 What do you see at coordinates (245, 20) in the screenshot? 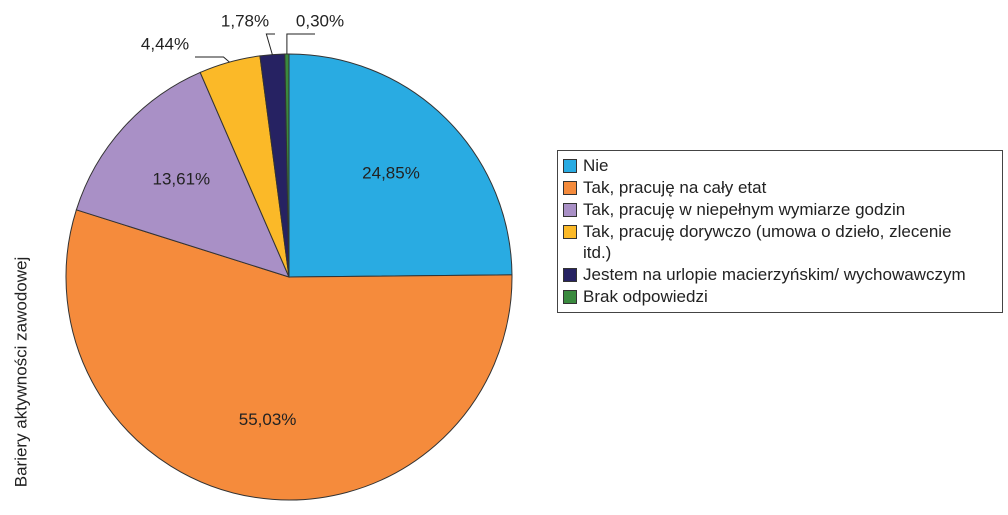
I see `data-label: 1,78%` at bounding box center [245, 20].